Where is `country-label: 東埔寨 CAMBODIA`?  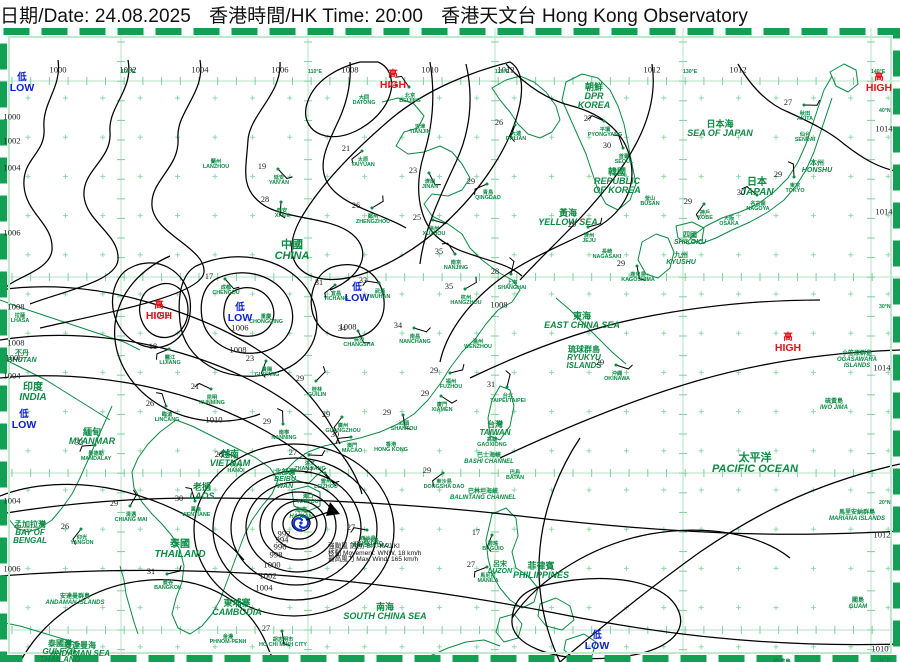 country-label: 東埔寨 CAMBODIA is located at coordinates (237, 607).